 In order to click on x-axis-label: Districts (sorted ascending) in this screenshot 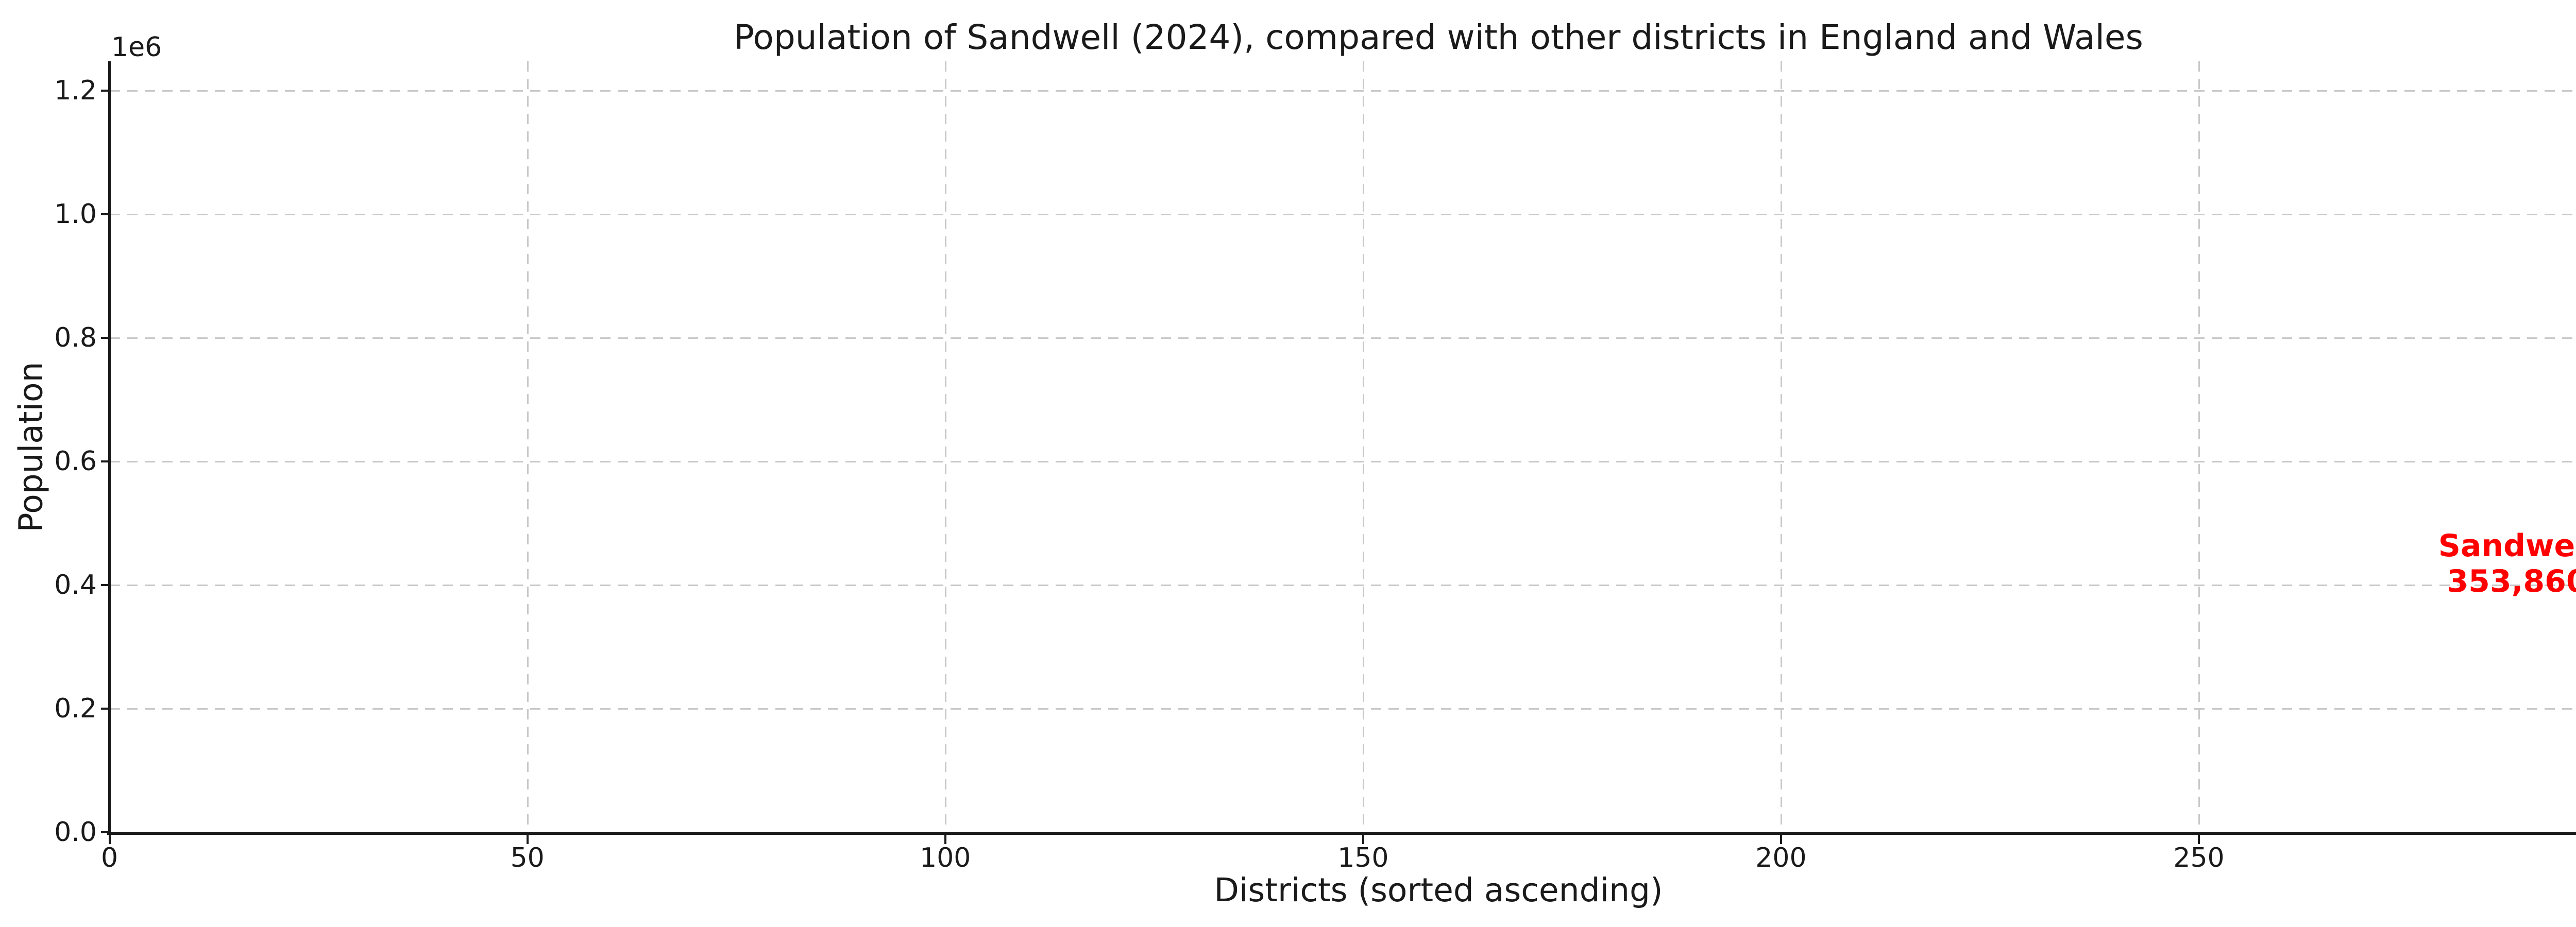, I will do `click(1438, 890)`.